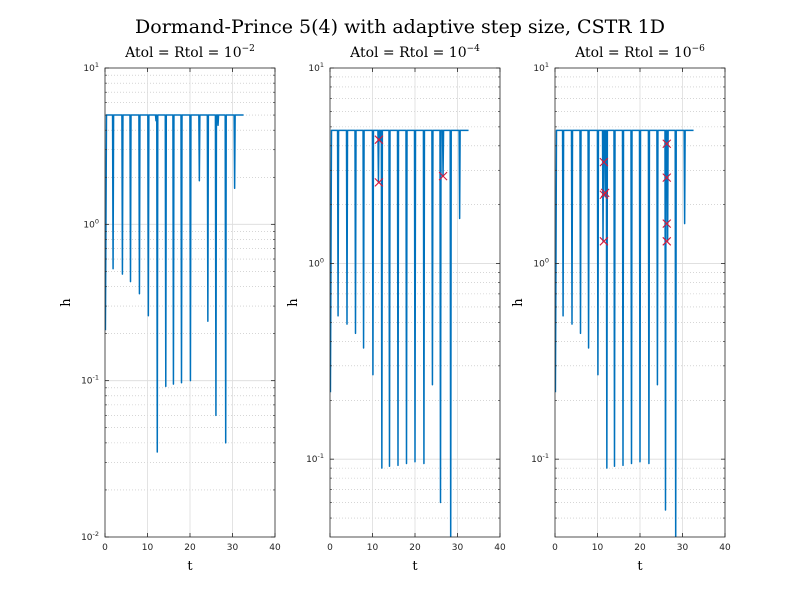 The image size is (800, 600). I want to click on subplot-title: Atol = Rtol = 10−6, so click(639, 52).